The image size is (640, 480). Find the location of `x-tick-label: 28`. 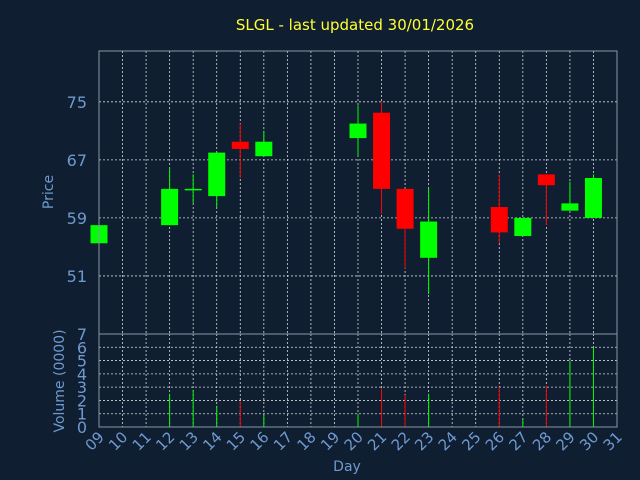

x-tick-label: 28 is located at coordinates (542, 441).